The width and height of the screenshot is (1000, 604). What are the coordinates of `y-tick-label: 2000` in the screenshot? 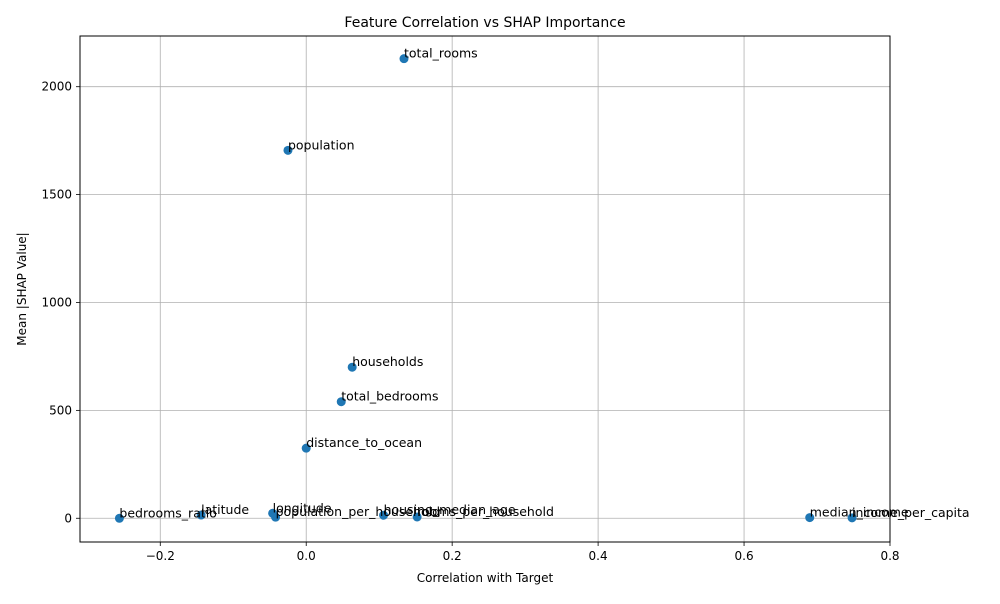 It's located at (56, 87).